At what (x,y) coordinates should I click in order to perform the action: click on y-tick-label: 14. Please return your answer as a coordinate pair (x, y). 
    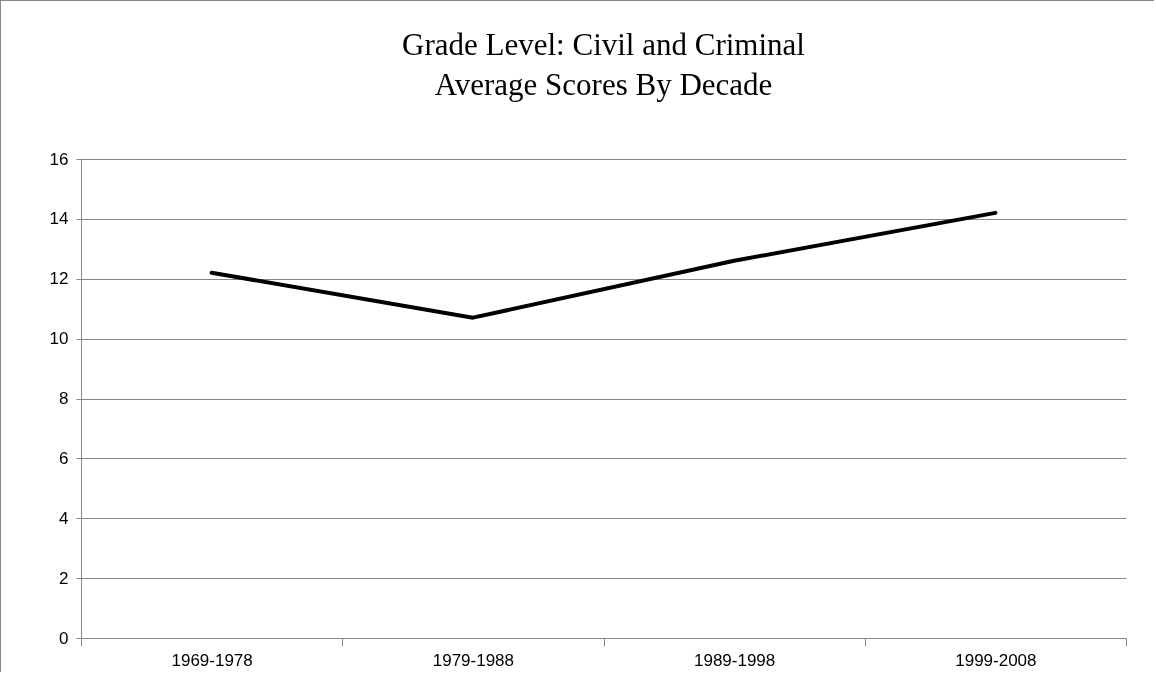
    Looking at the image, I should click on (59, 219).